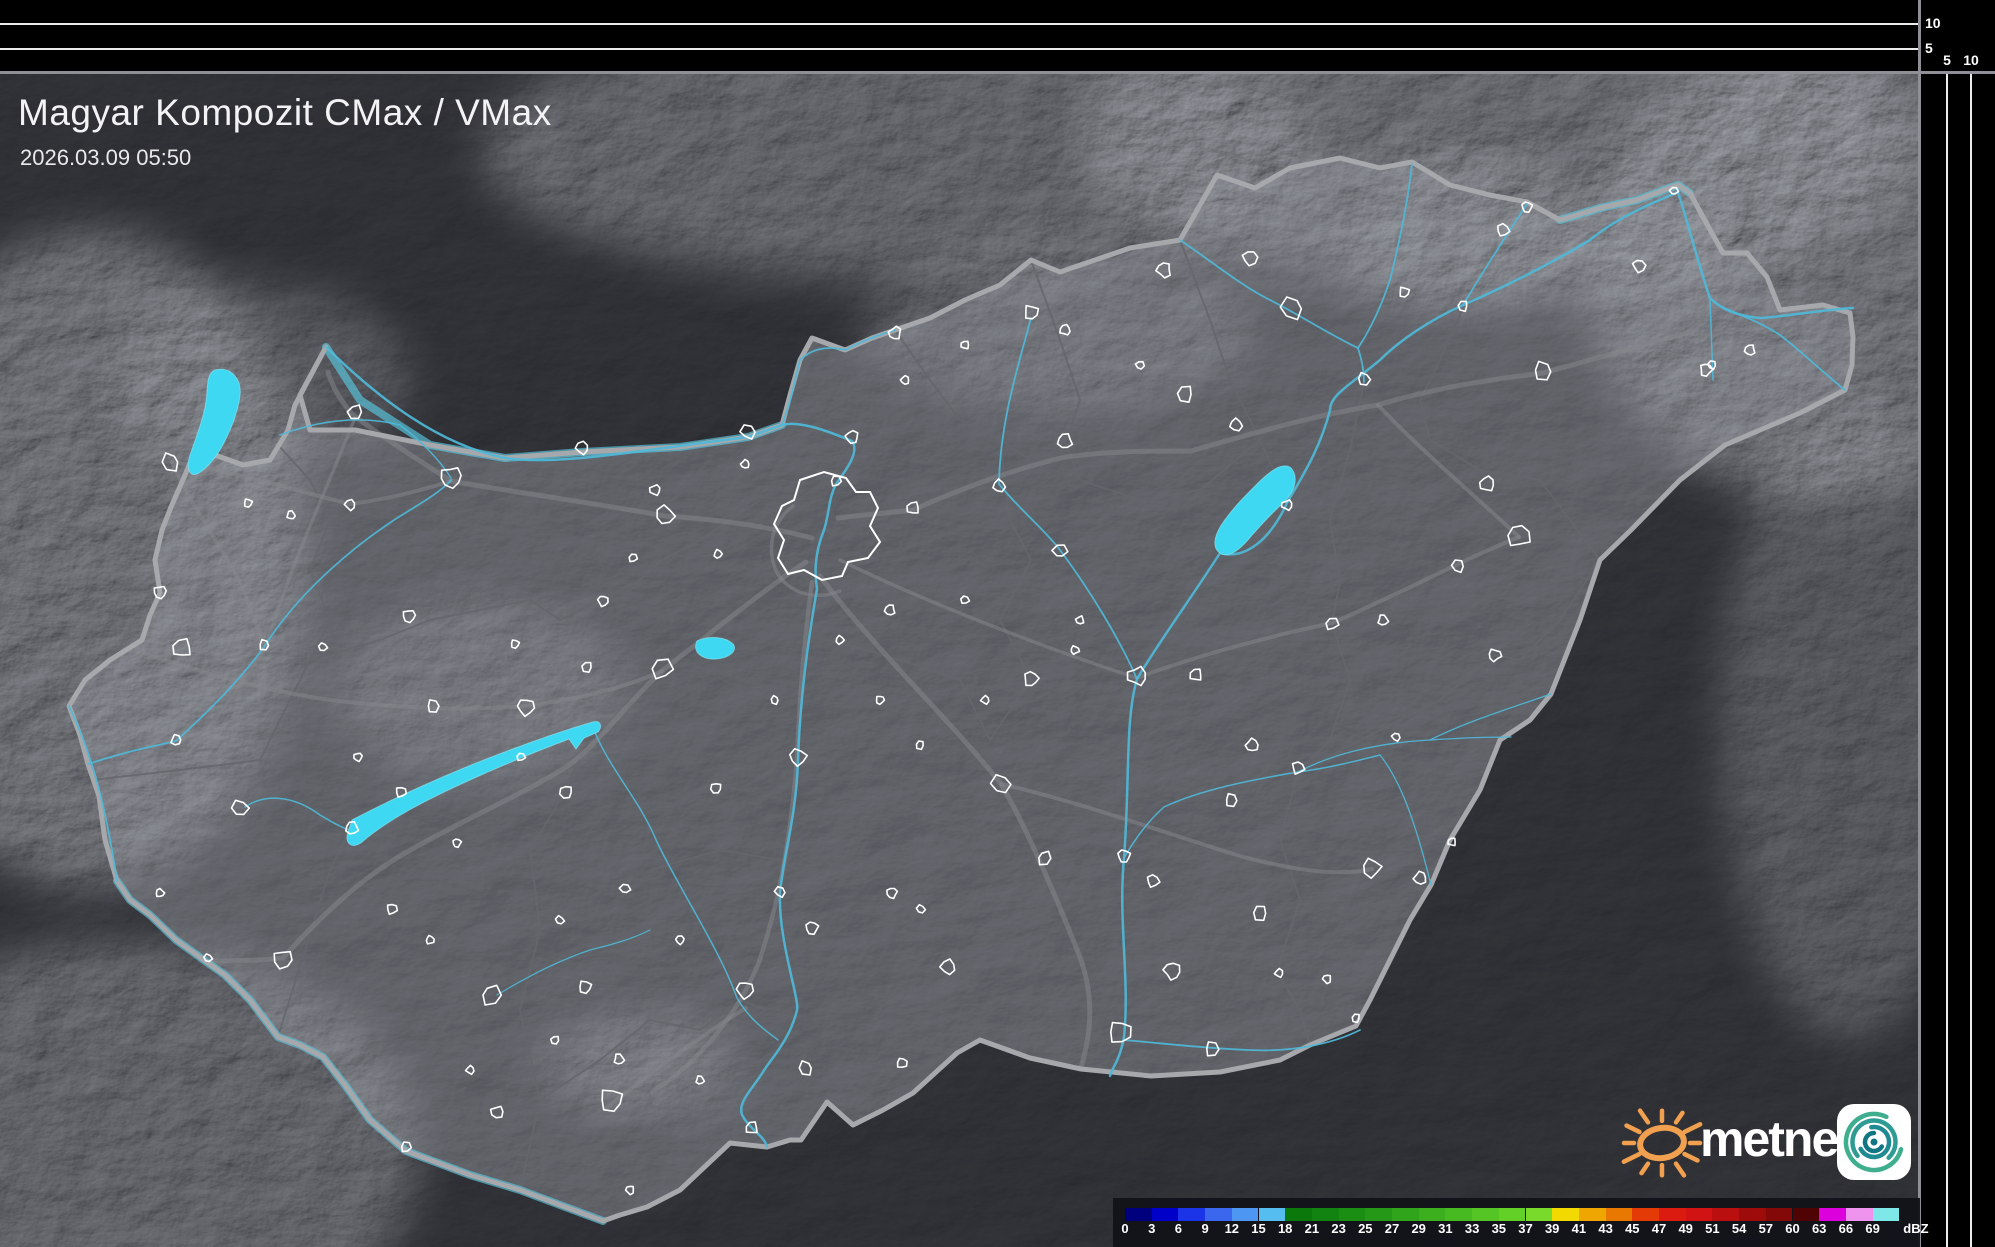 The image size is (1995, 1247). I want to click on map-right-separator, so click(1919, 623).